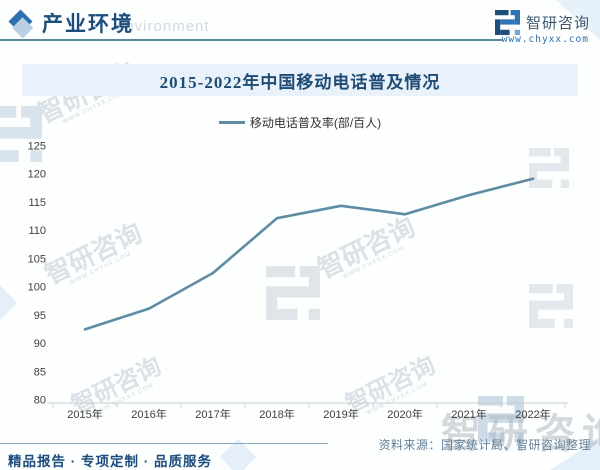 The height and width of the screenshot is (470, 600). Describe the element at coordinates (251, 40) in the screenshot. I see `header-divider` at that location.